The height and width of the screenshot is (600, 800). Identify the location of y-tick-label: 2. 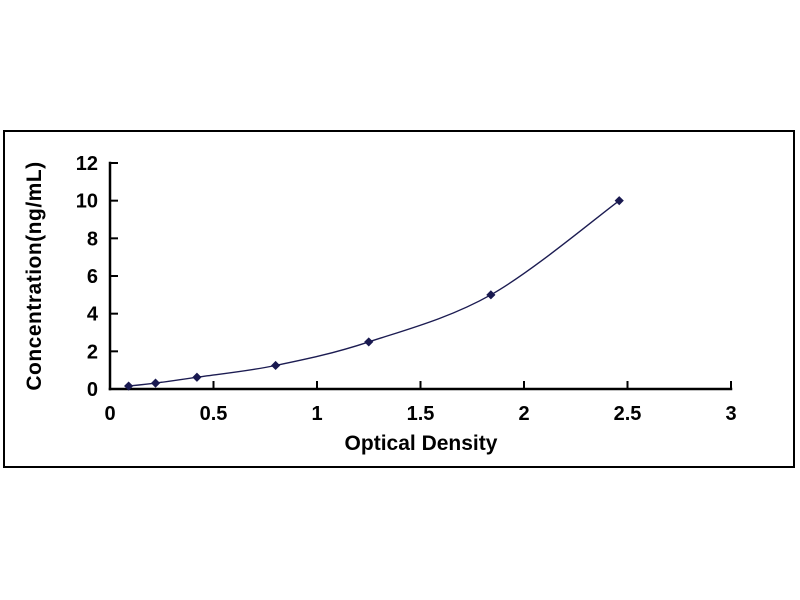
(92, 352).